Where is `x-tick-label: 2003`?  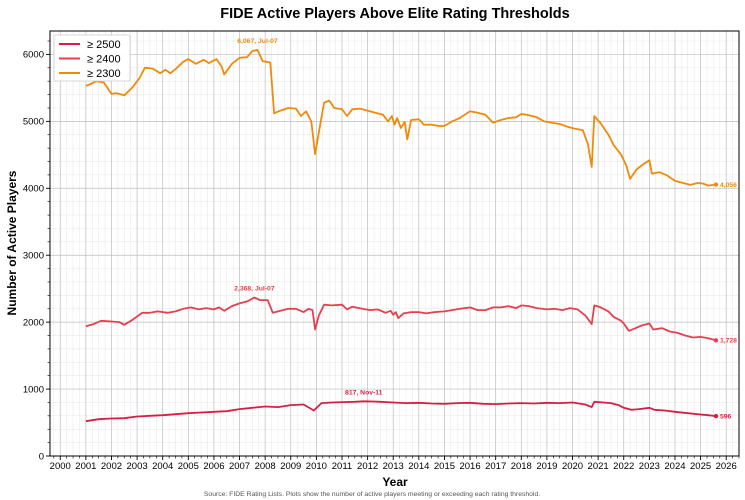
x-tick-label: 2003 is located at coordinates (137, 466).